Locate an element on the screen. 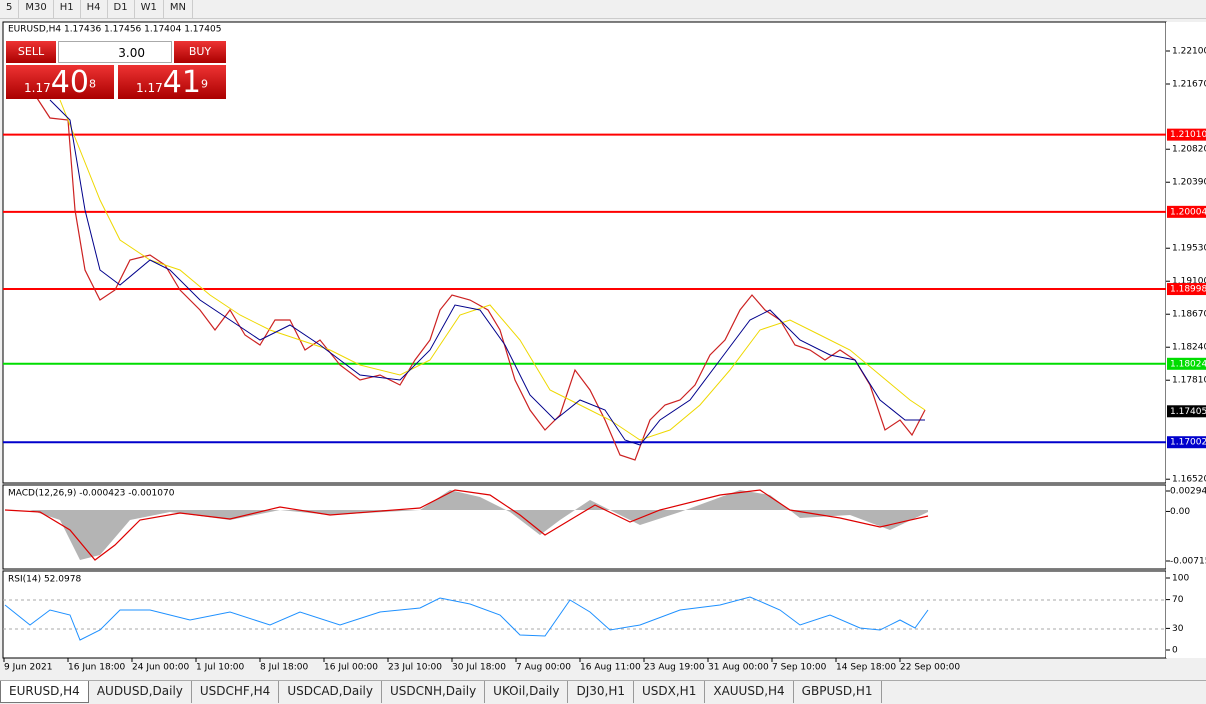  date-label: 16 Jul 00:00 is located at coordinates (351, 668).